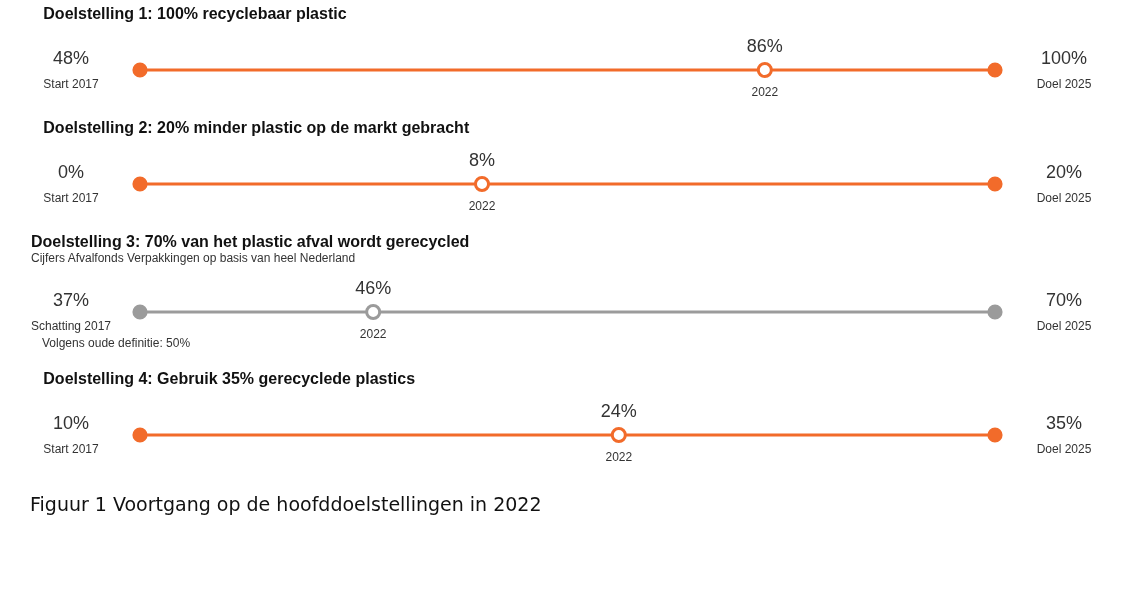 This screenshot has width=1122, height=613. I want to click on data-label: 10%, so click(71, 423).